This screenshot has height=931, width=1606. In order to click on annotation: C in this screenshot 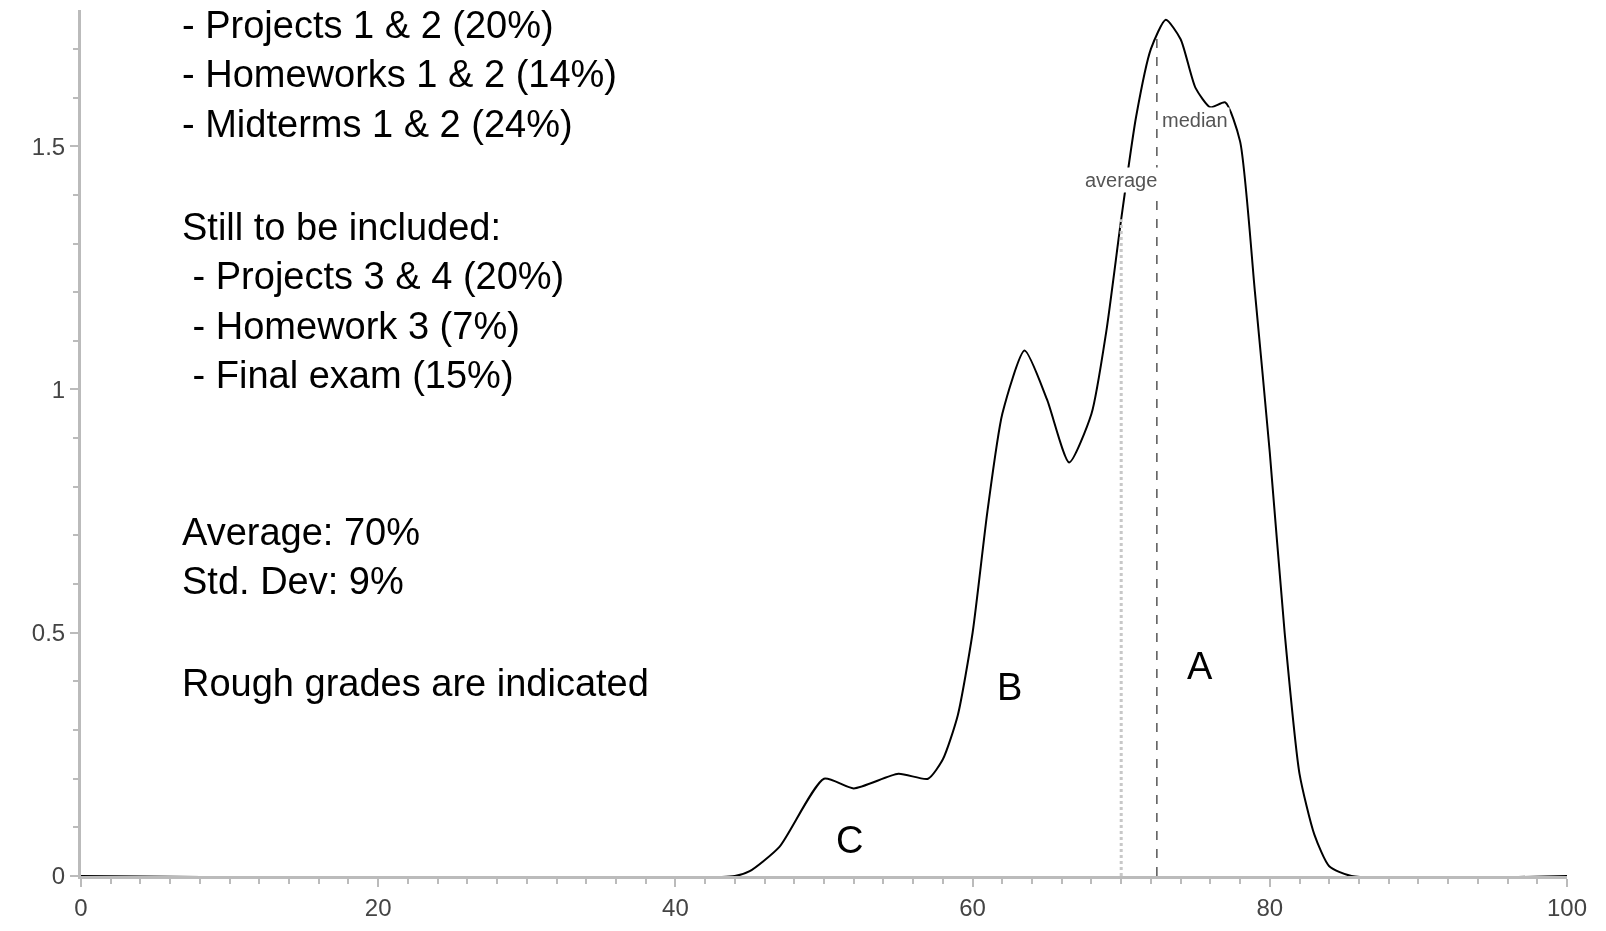, I will do `click(850, 840)`.